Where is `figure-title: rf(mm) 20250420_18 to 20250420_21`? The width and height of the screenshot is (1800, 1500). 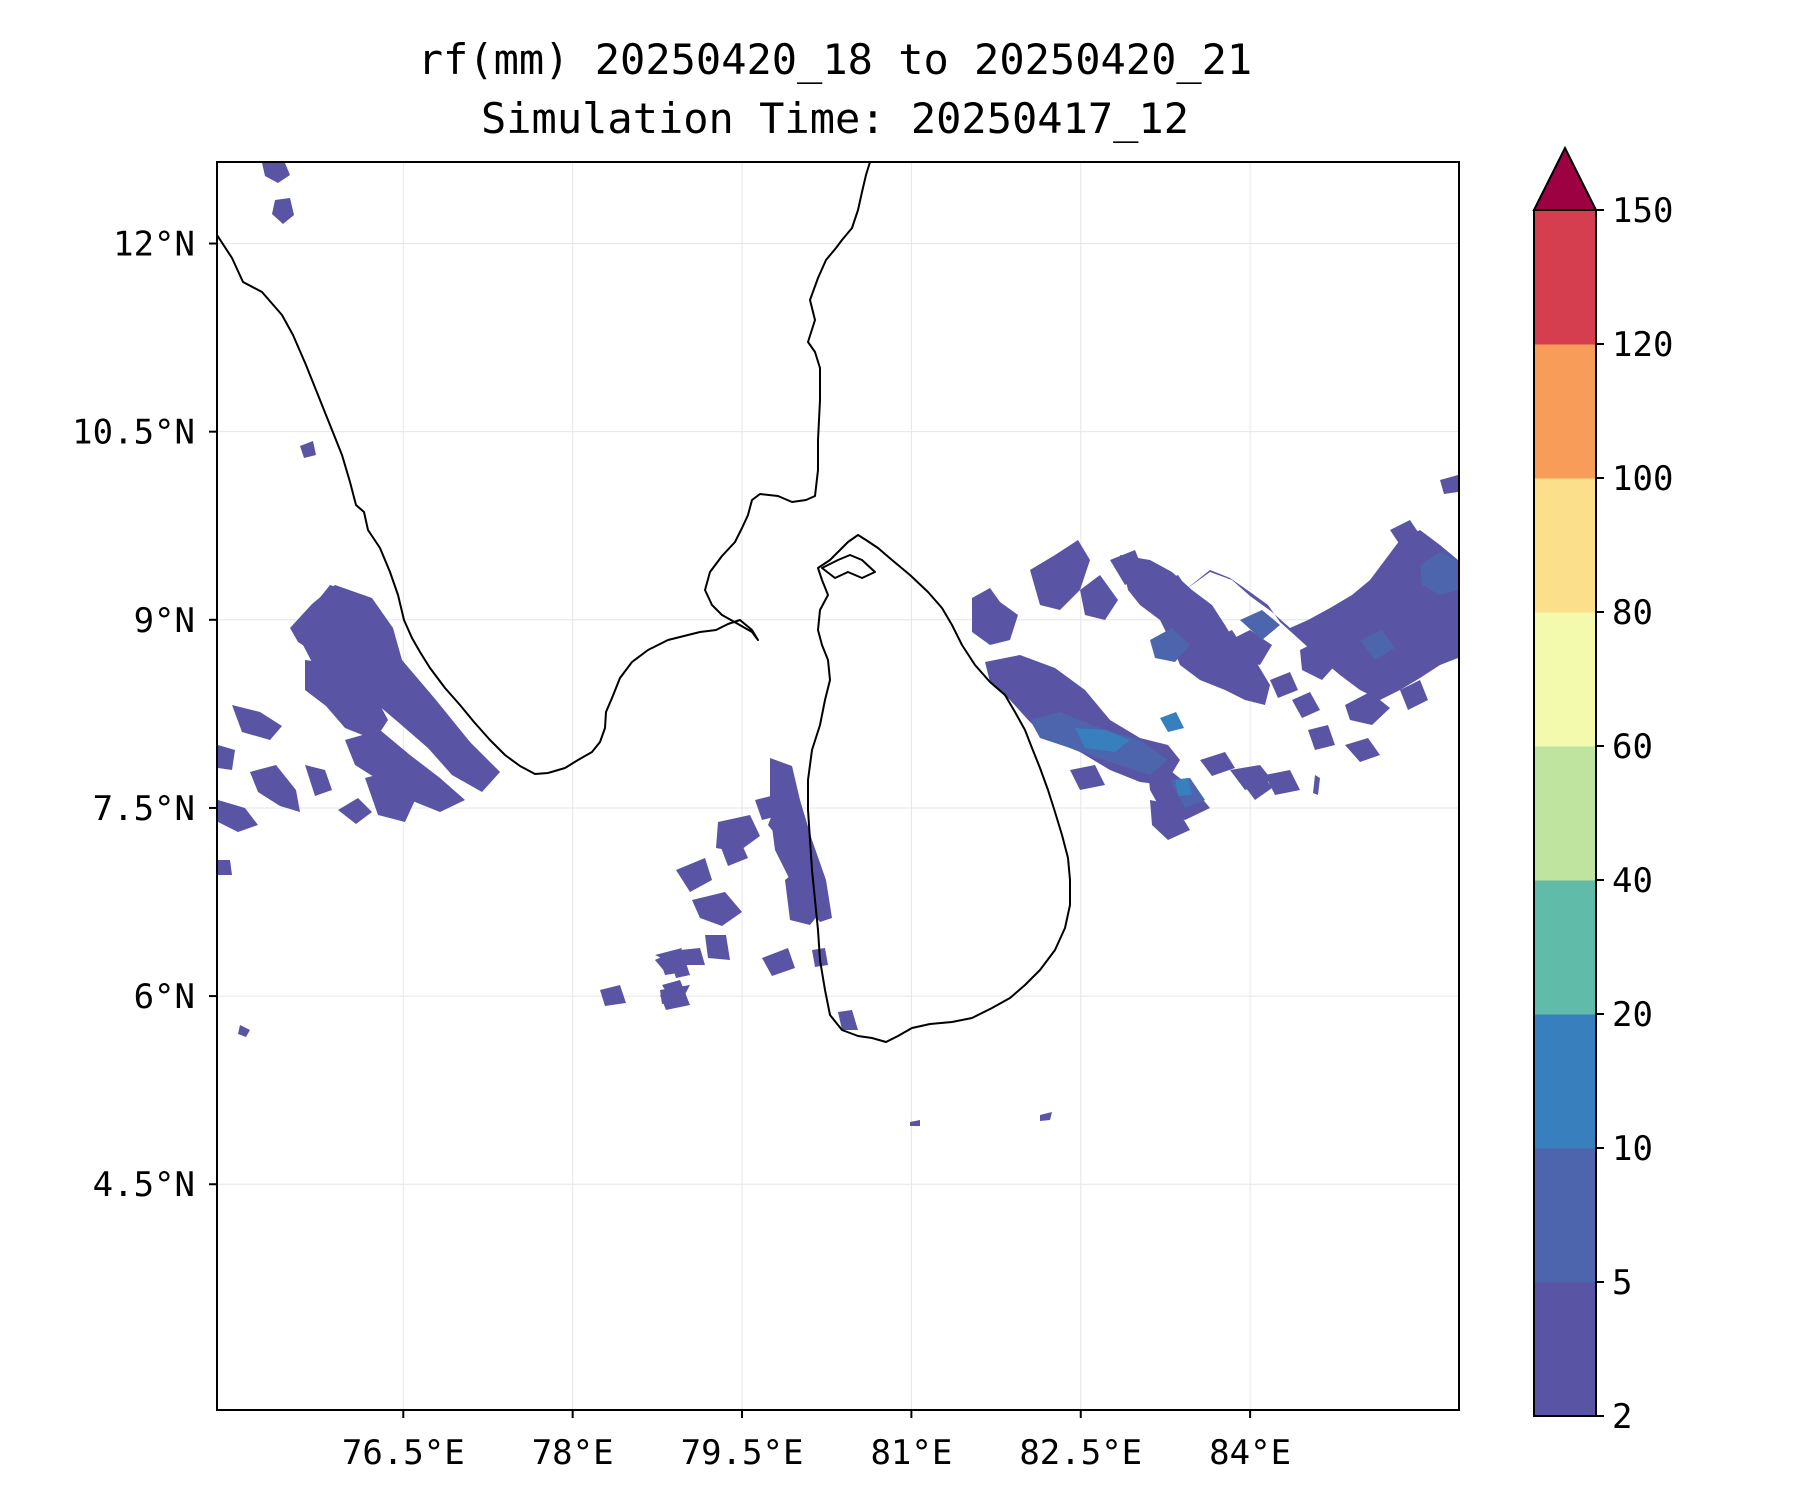
figure-title: rf(mm) 20250420_18 to 20250420_21 is located at coordinates (835, 59).